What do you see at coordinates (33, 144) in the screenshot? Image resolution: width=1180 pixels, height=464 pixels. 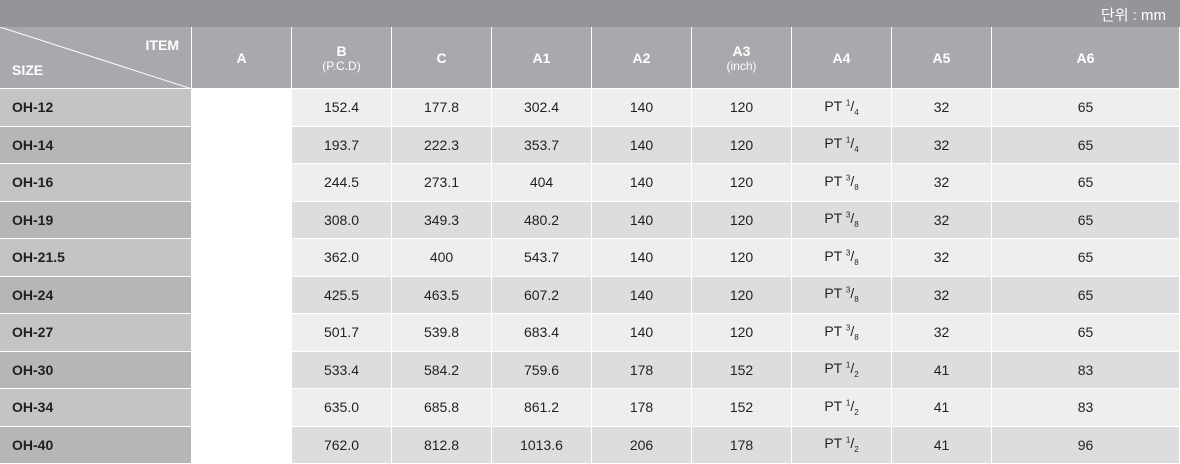 I see `size-text: OH-14` at bounding box center [33, 144].